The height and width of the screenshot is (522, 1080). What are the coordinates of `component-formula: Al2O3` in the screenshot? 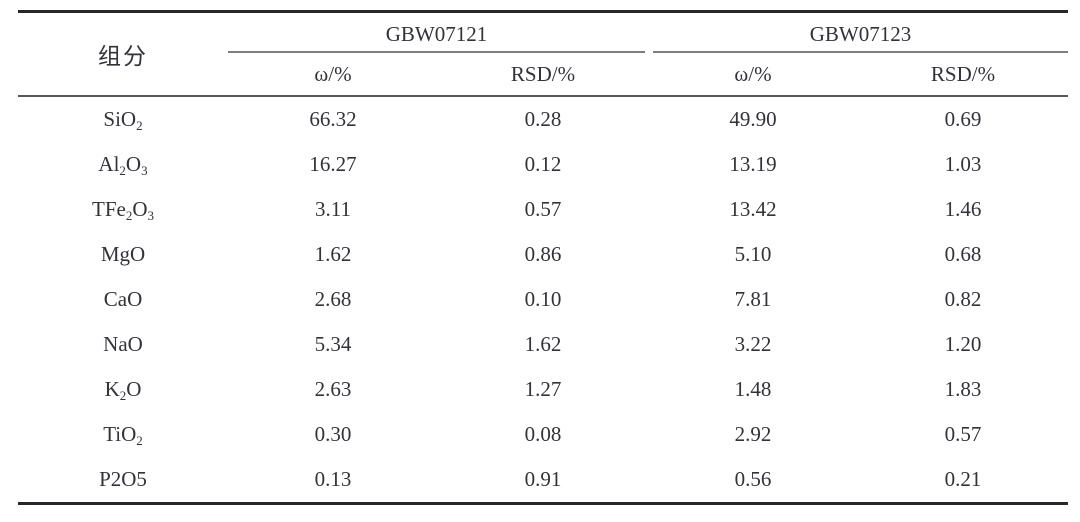 It's located at (123, 165).